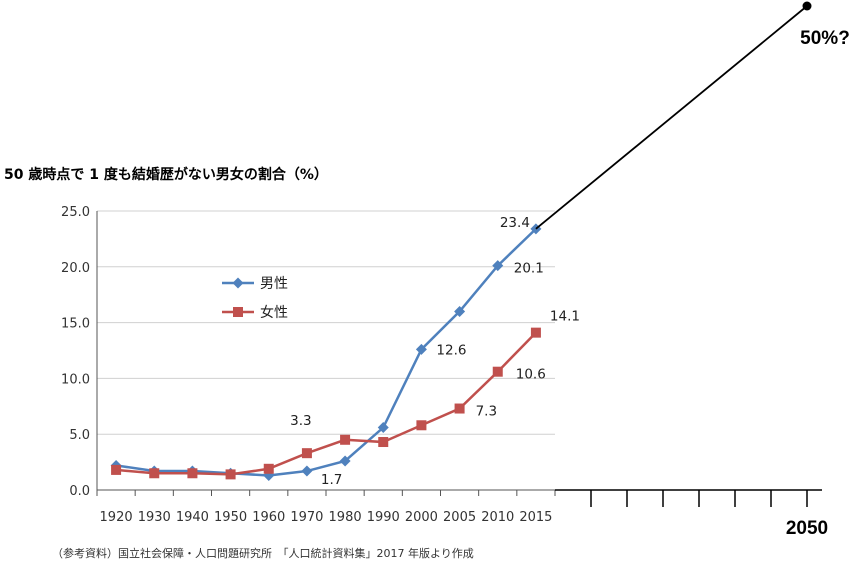 Image resolution: width=861 pixels, height=579 pixels. I want to click on point-female-1980, so click(345, 439).